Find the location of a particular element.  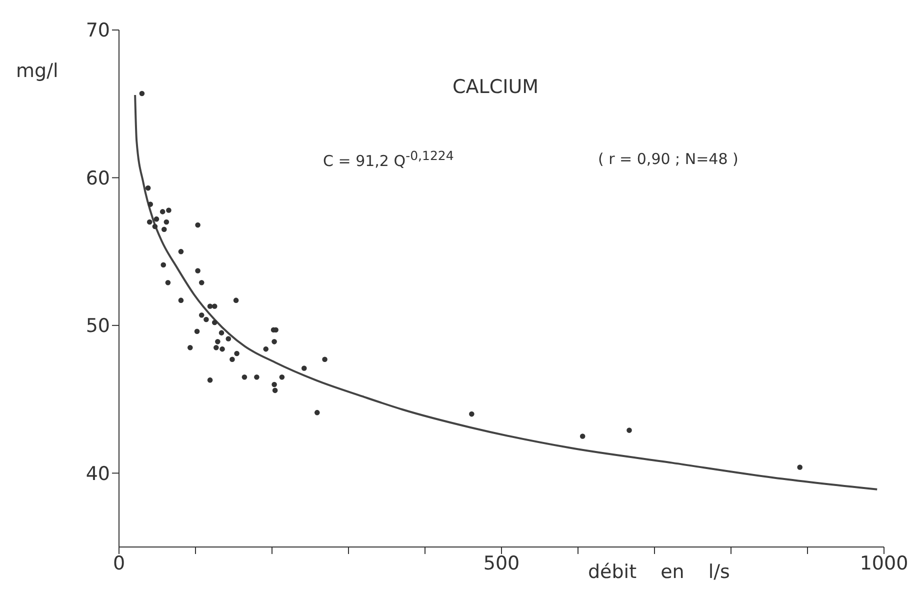

x-tick-label: 500 is located at coordinates (501, 563).